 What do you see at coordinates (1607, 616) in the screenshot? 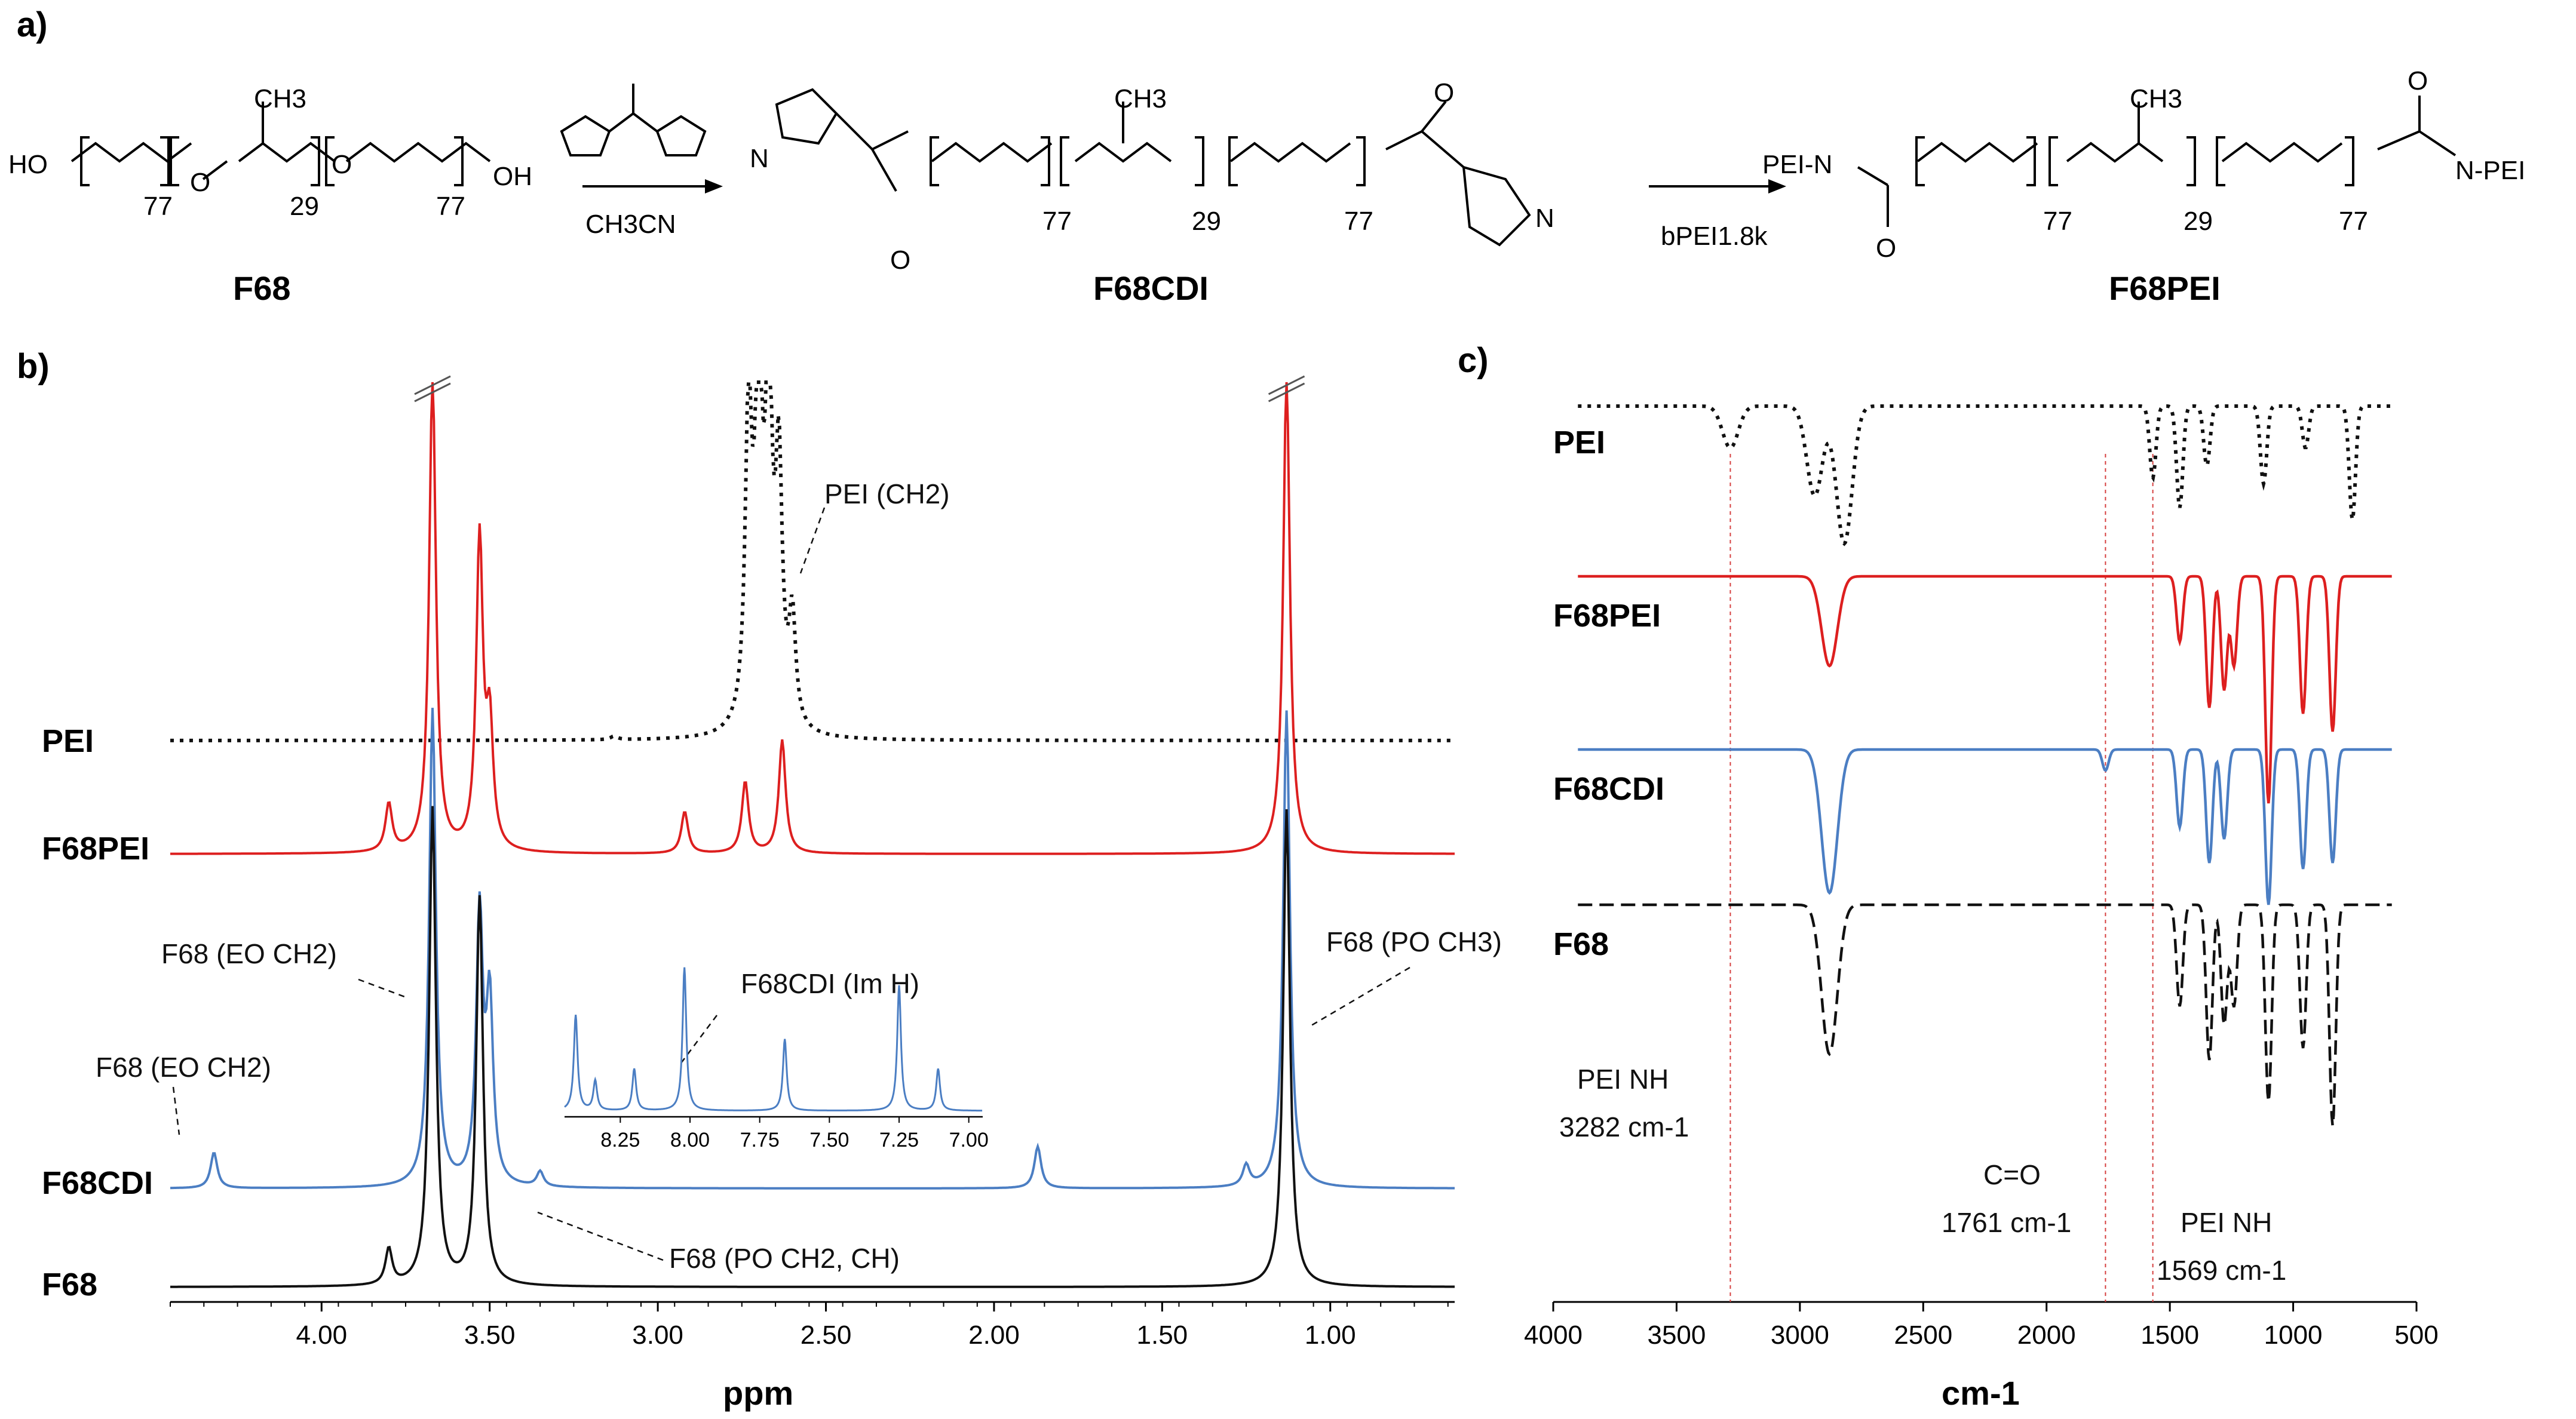
I see `ir-label-f68pei: F68PEI` at bounding box center [1607, 616].